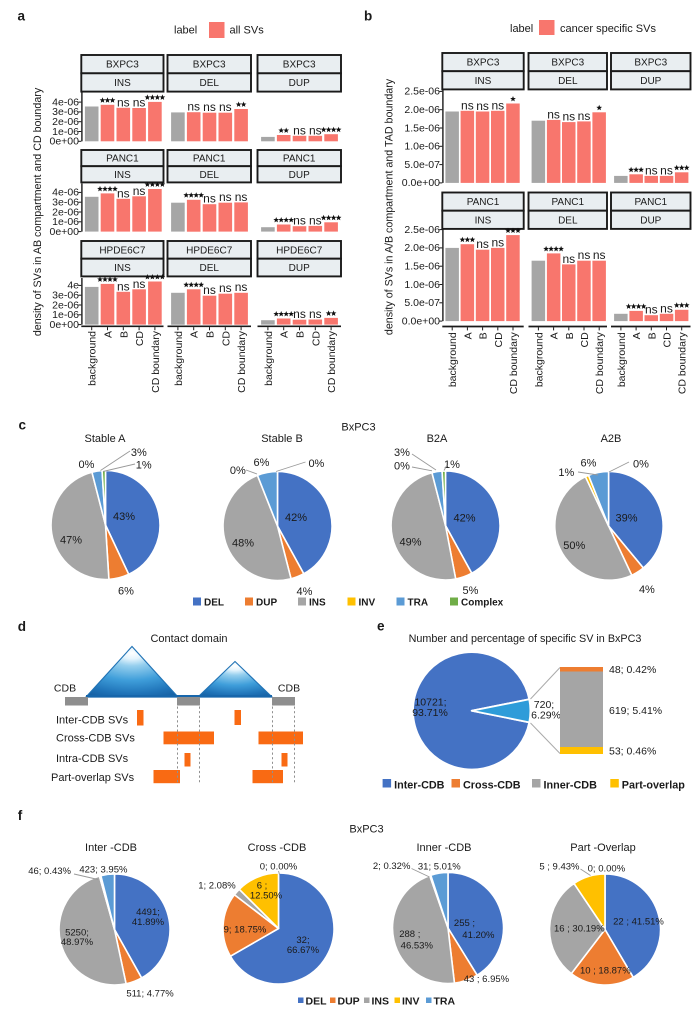 This screenshot has width=700, height=1018. Describe the element at coordinates (445, 1002) in the screenshot. I see `svg-text: TRA` at that location.